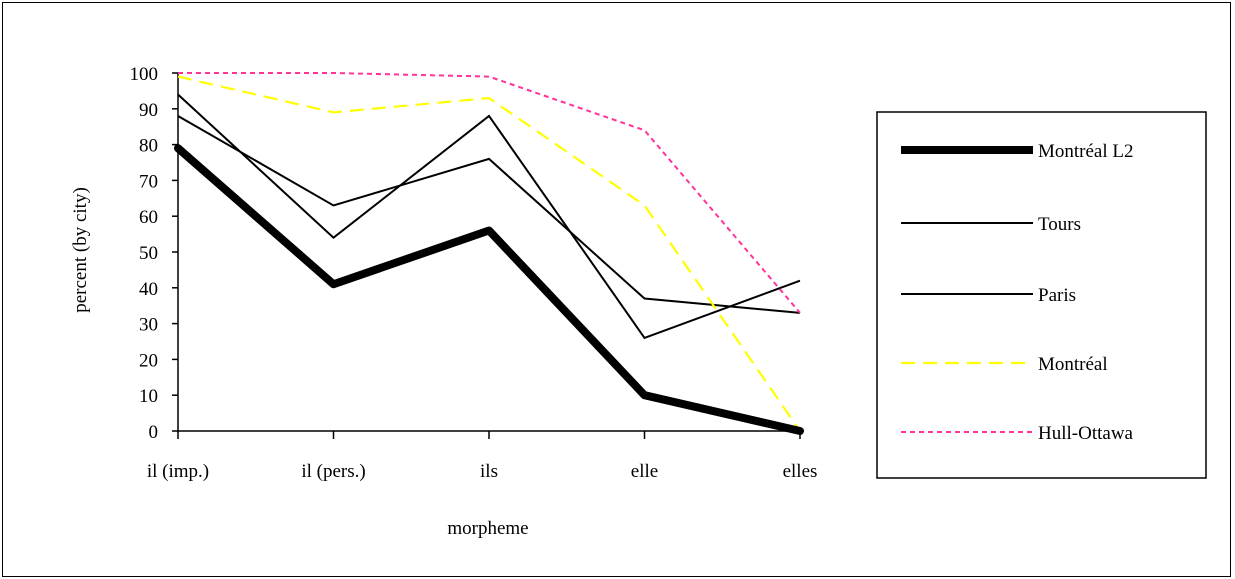 This screenshot has height=579, width=1235. What do you see at coordinates (144, 74) in the screenshot?
I see `y-tick-label: 100` at bounding box center [144, 74].